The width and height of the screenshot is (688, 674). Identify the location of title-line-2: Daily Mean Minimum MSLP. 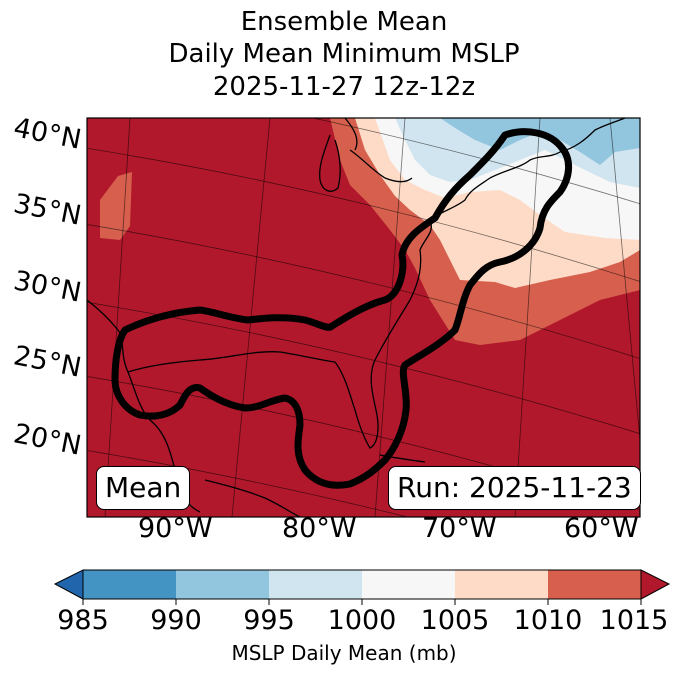
(344, 54).